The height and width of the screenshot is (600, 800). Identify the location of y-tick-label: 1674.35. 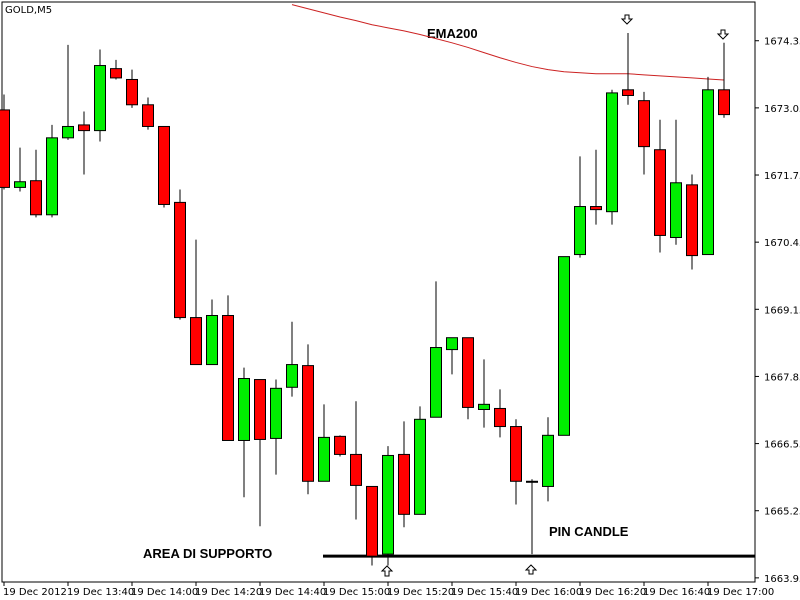
(782, 42).